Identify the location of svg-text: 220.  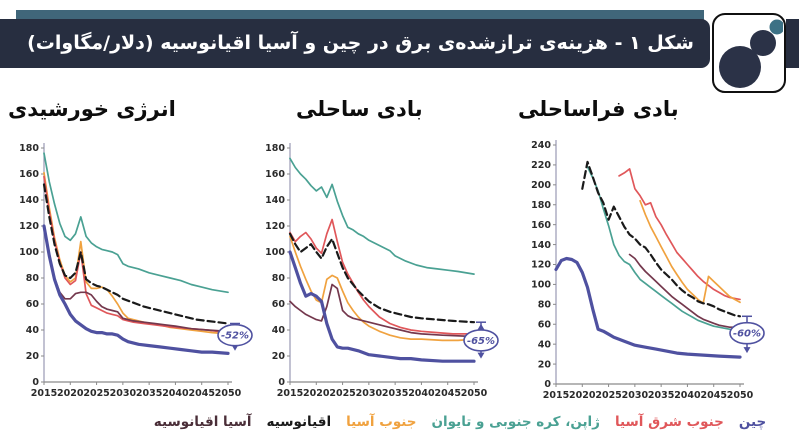
(541, 165).